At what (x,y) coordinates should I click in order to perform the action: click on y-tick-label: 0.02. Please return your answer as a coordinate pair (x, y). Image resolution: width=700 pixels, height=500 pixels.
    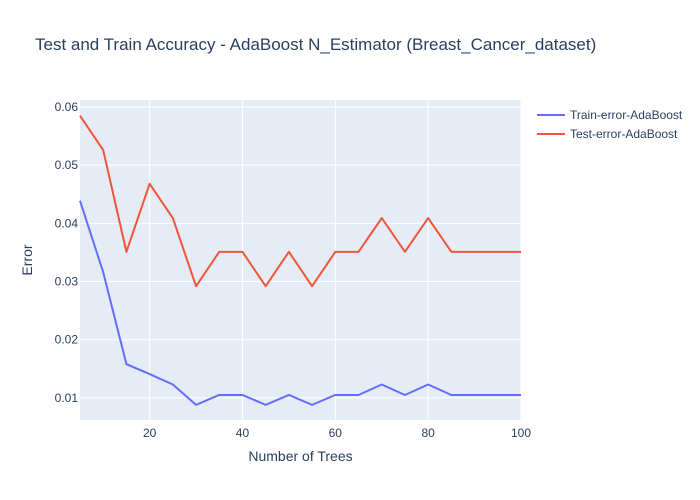
    Looking at the image, I should click on (67, 340).